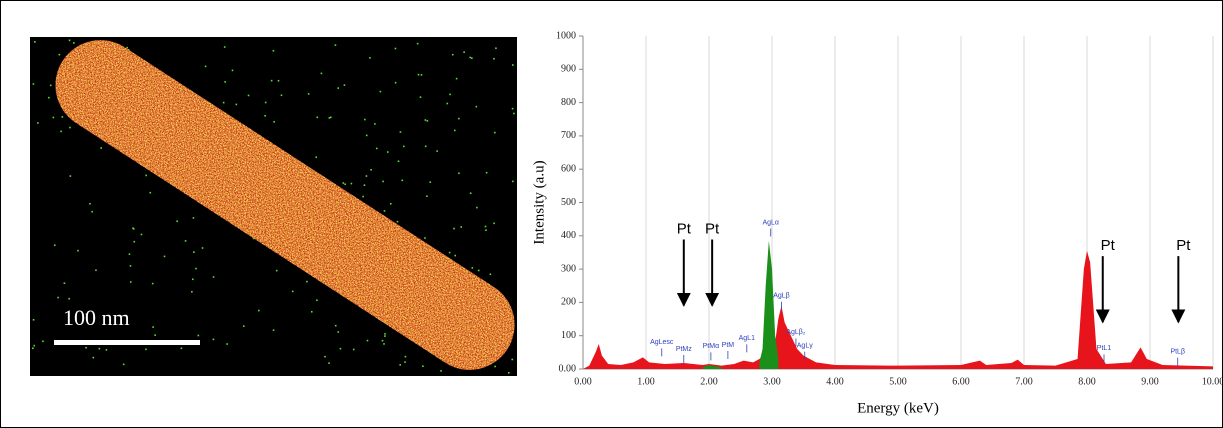 The image size is (1223, 428). Describe the element at coordinates (568, 168) in the screenshot. I see `y-tick-label: 600` at that location.